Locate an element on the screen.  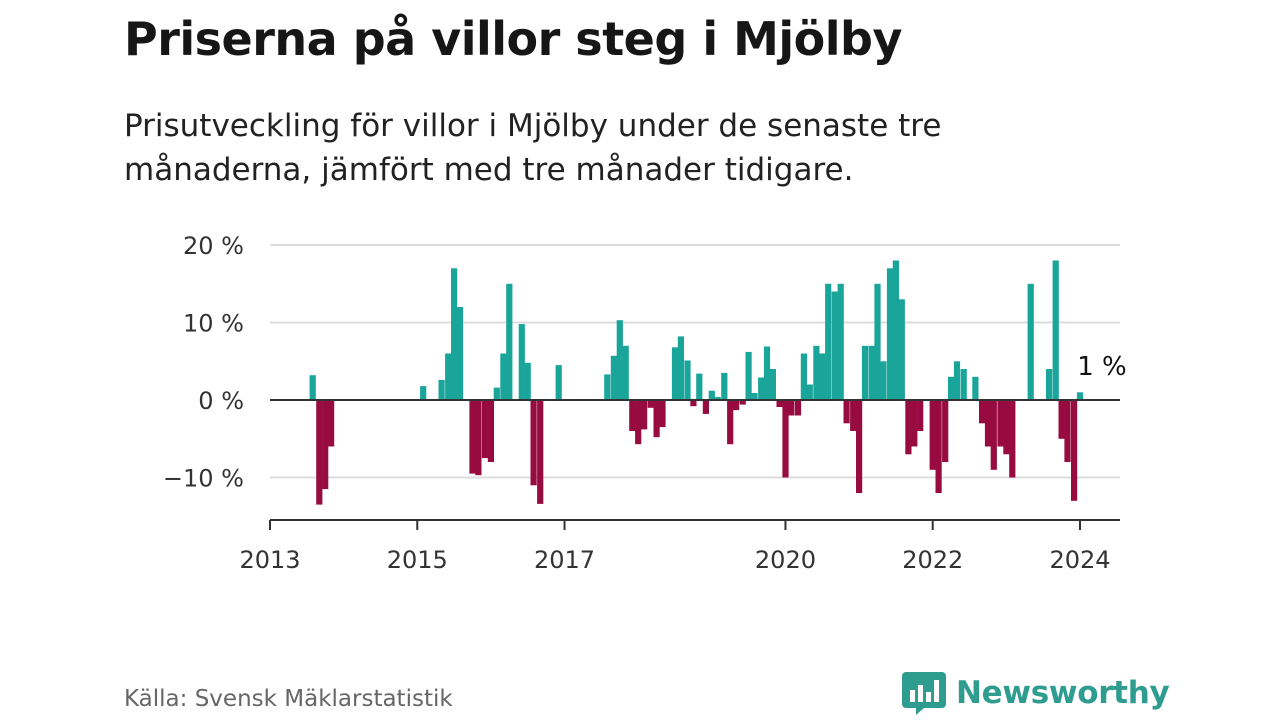
axes is located at coordinates (694, 464).